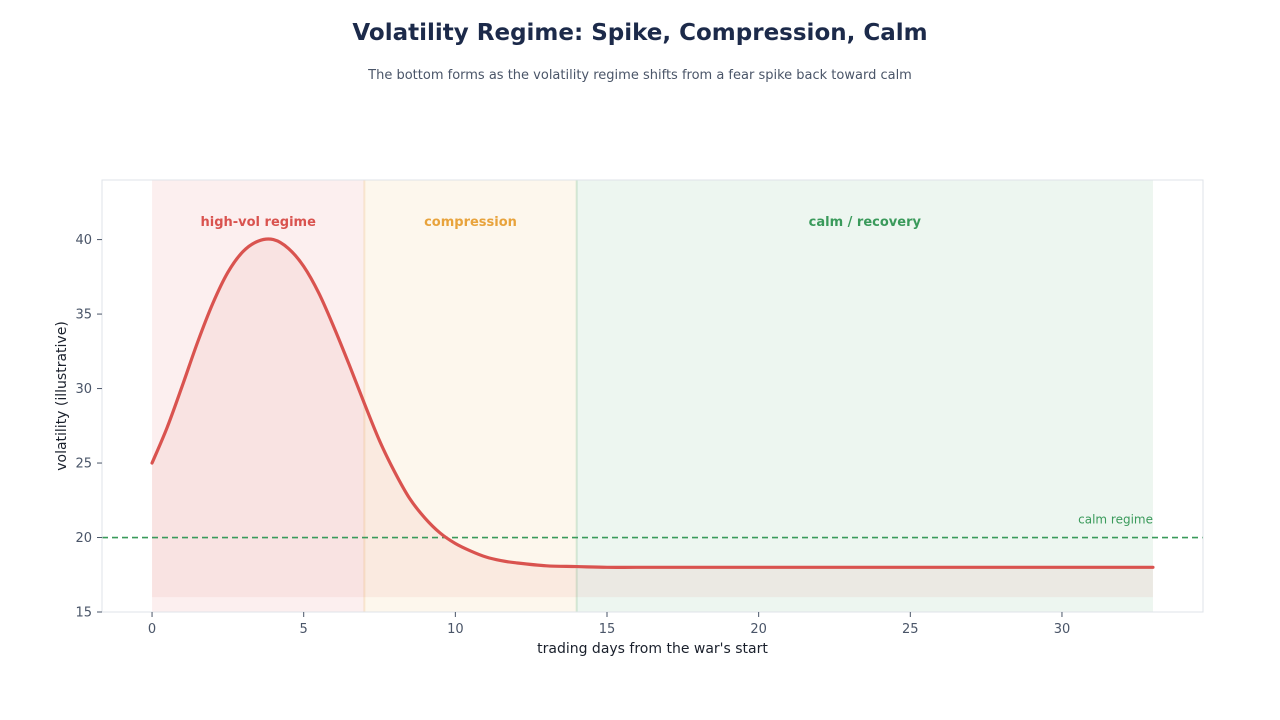  I want to click on y-tick-label: 35, so click(83, 315).